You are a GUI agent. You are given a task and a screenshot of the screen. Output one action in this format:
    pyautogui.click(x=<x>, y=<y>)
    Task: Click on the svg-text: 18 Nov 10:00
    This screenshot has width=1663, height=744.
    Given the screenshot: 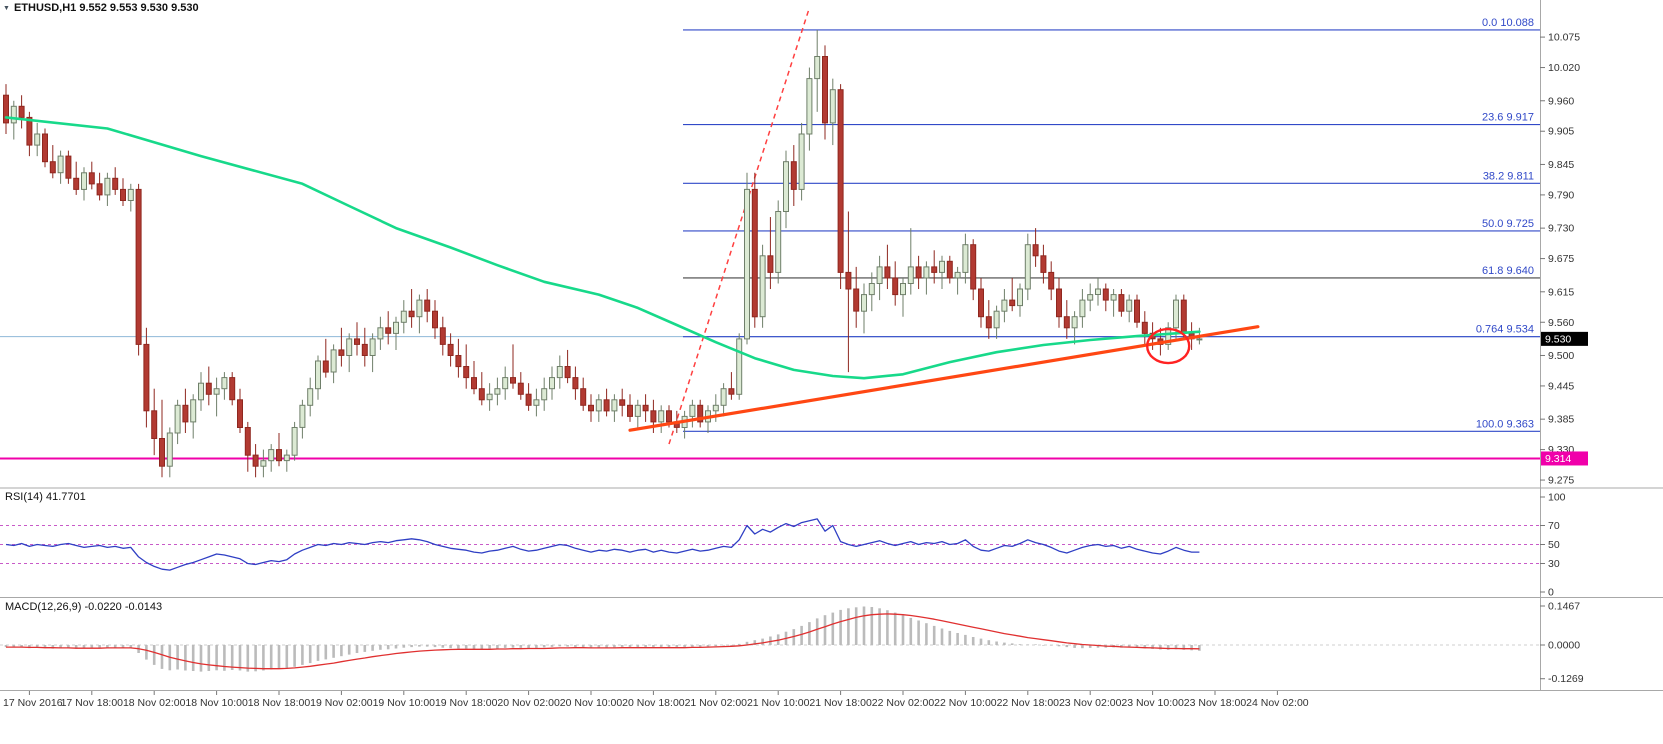 What is the action you would take?
    pyautogui.click(x=216, y=703)
    